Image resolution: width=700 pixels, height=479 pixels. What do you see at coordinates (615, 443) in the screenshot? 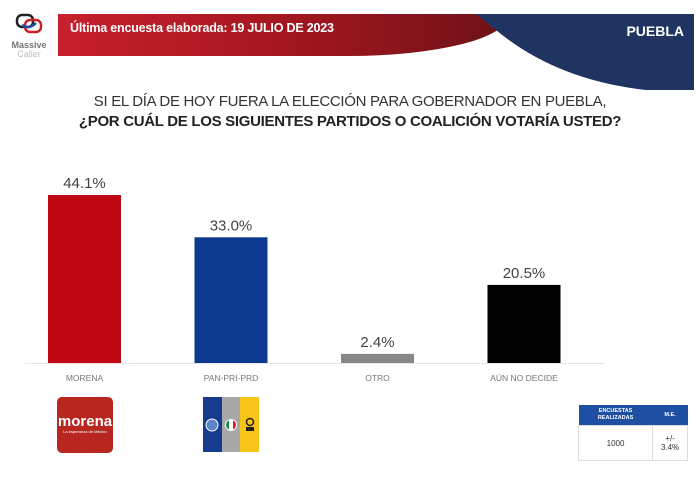
I see `surveys-value: 1000` at bounding box center [615, 443].